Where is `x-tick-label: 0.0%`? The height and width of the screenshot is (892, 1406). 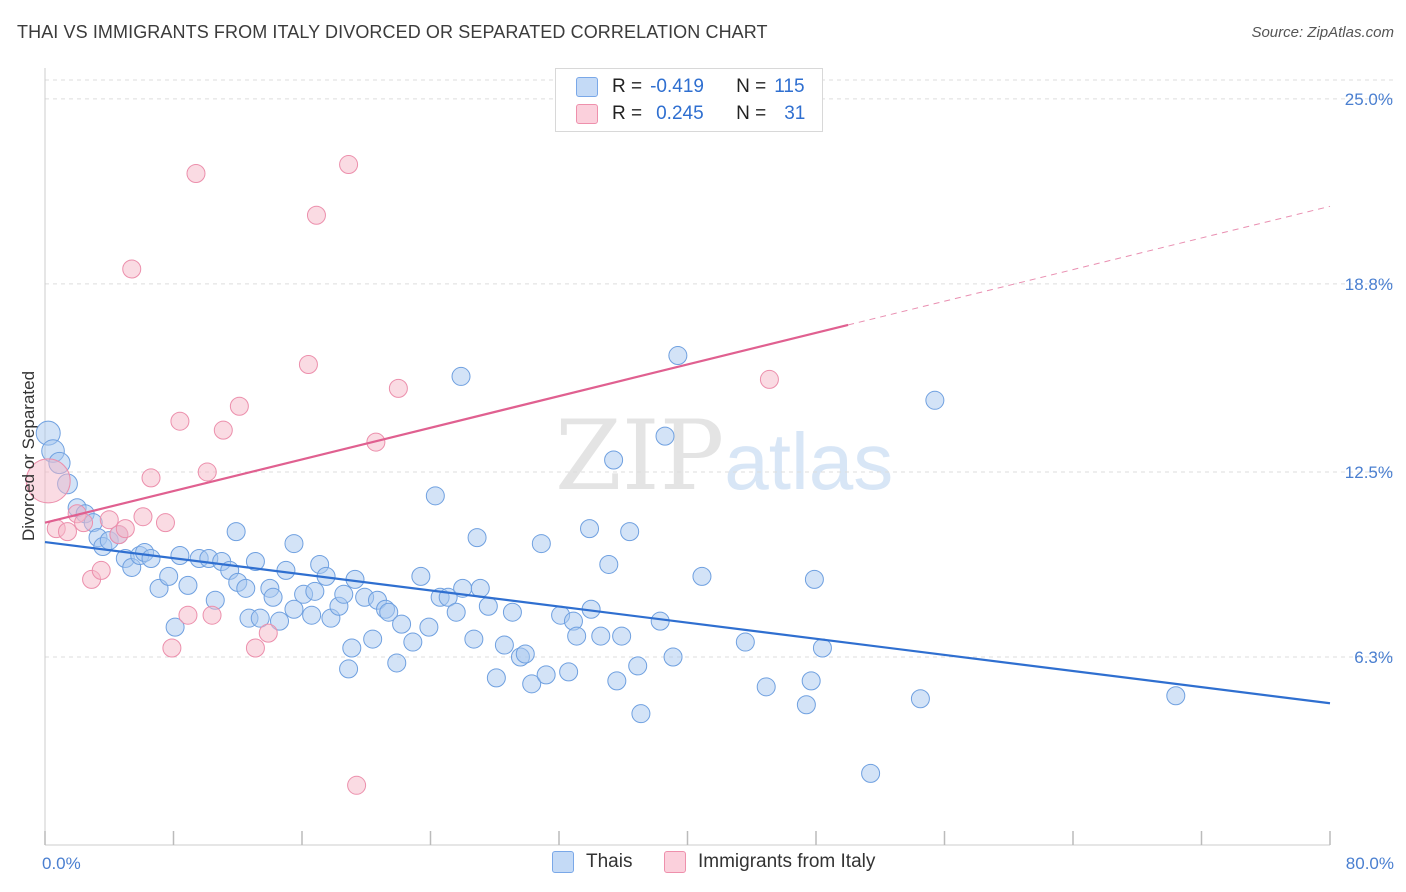 x-tick-label: 0.0% is located at coordinates (61, 863).